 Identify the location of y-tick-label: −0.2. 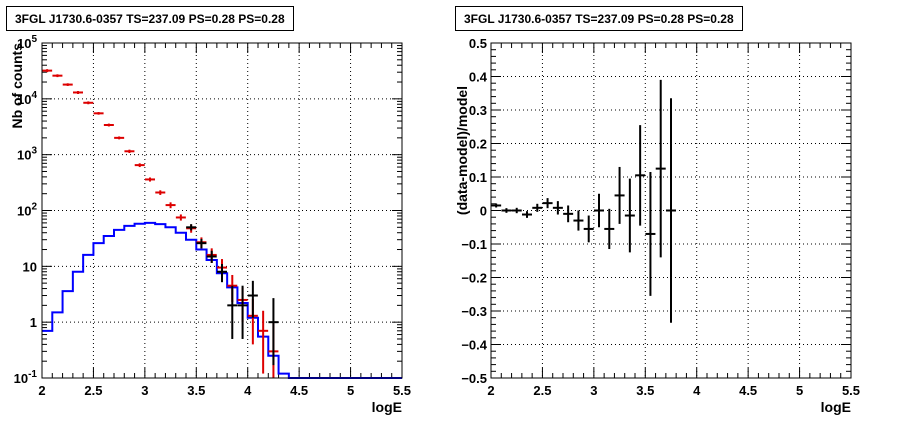
(474, 278).